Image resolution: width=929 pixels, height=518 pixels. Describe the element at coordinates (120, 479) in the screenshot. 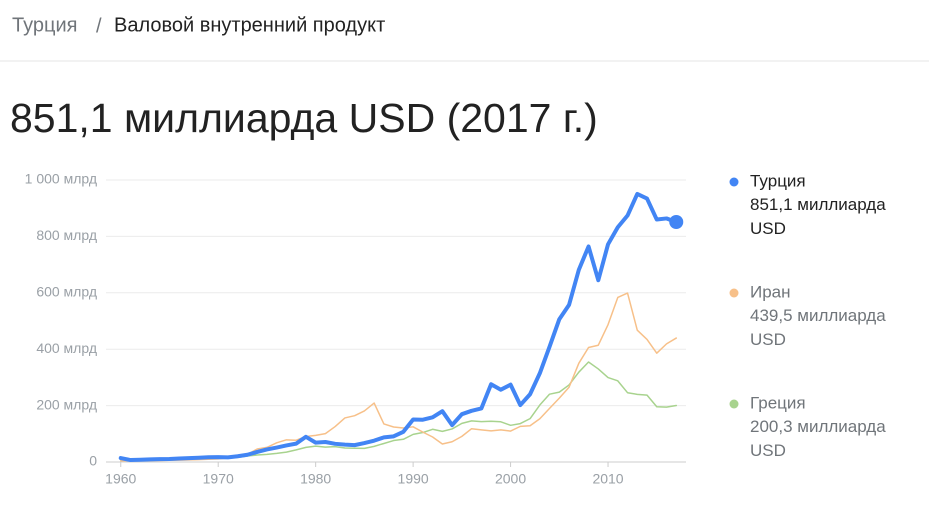

I see `x-tick-label: 1960` at that location.